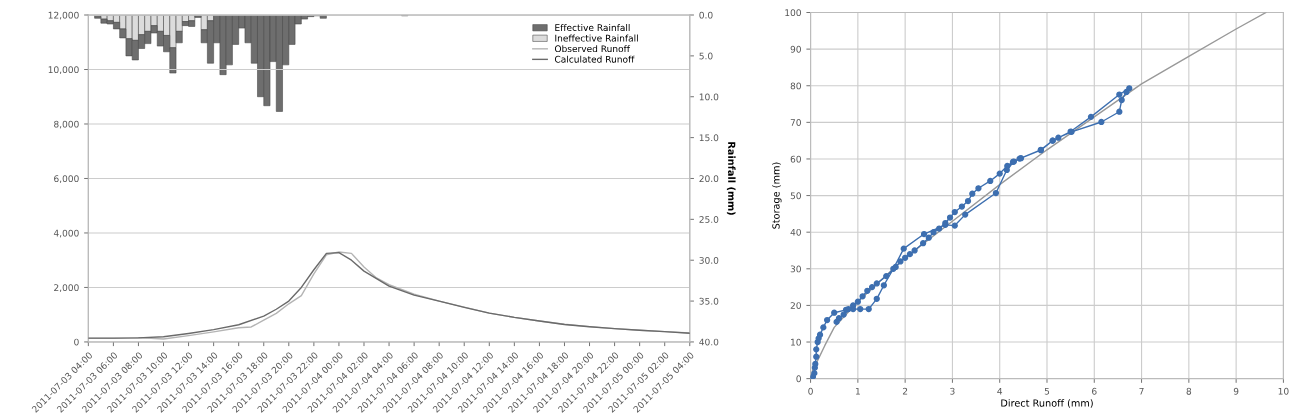 The width and height of the screenshot is (1299, 417). I want to click on y2-tick-label: 30.0, so click(709, 260).